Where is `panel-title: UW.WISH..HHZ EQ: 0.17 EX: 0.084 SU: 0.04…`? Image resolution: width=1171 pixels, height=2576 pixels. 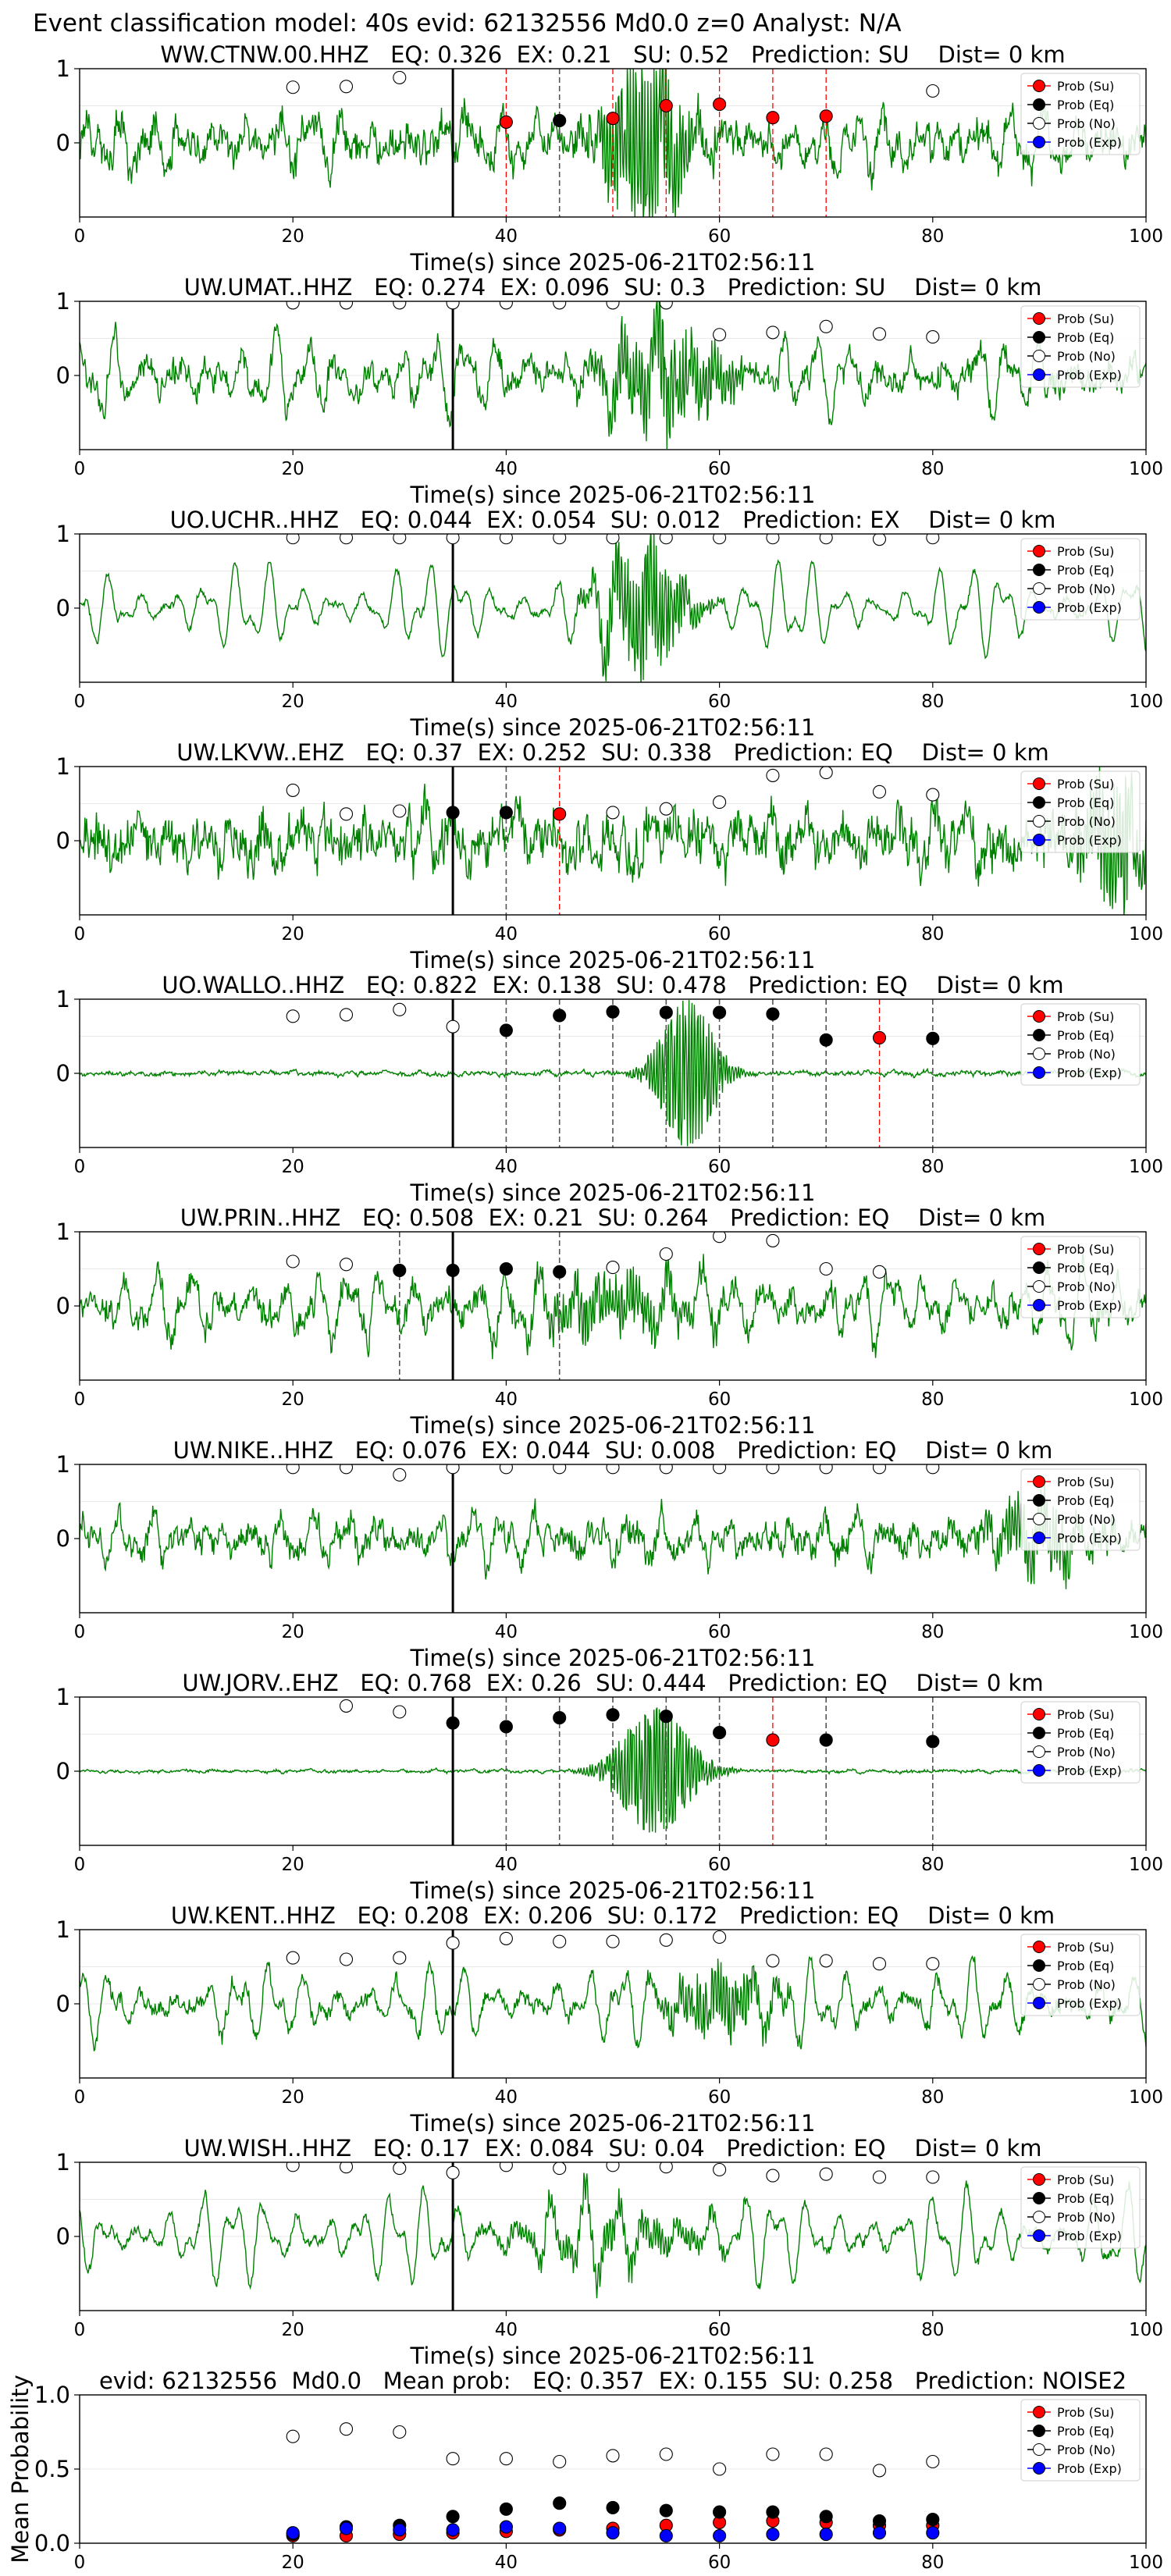 panel-title: UW.WISH..HHZ EQ: 0.17 EX: 0.084 SU: 0.04… is located at coordinates (612, 2148).